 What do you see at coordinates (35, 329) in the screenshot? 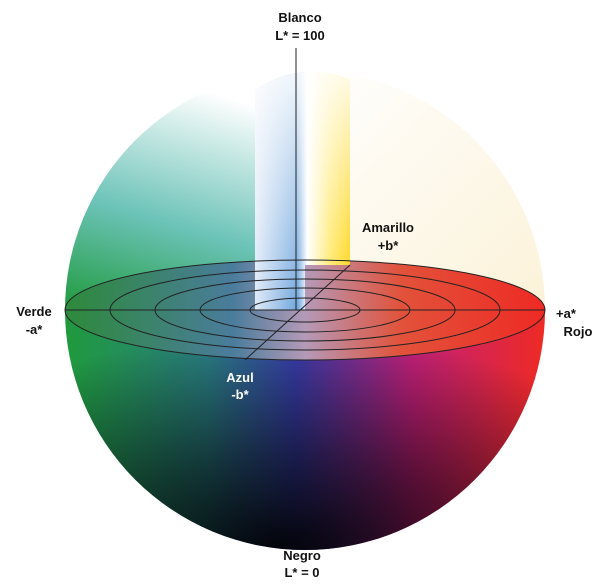
I see `label-value: -a*` at bounding box center [35, 329].